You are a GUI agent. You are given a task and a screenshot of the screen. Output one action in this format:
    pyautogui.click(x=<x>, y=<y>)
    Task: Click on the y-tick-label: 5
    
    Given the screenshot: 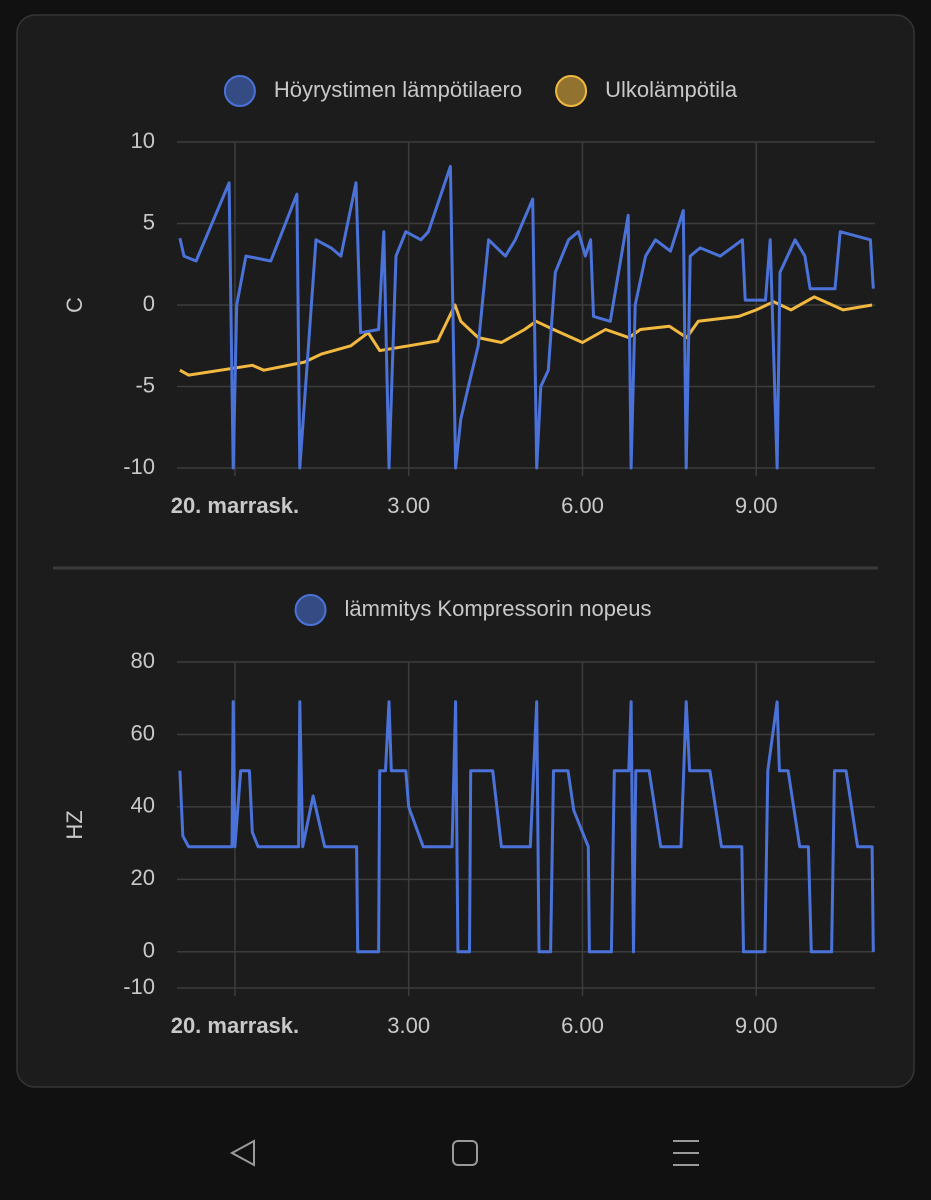 What is the action you would take?
    pyautogui.click(x=149, y=221)
    